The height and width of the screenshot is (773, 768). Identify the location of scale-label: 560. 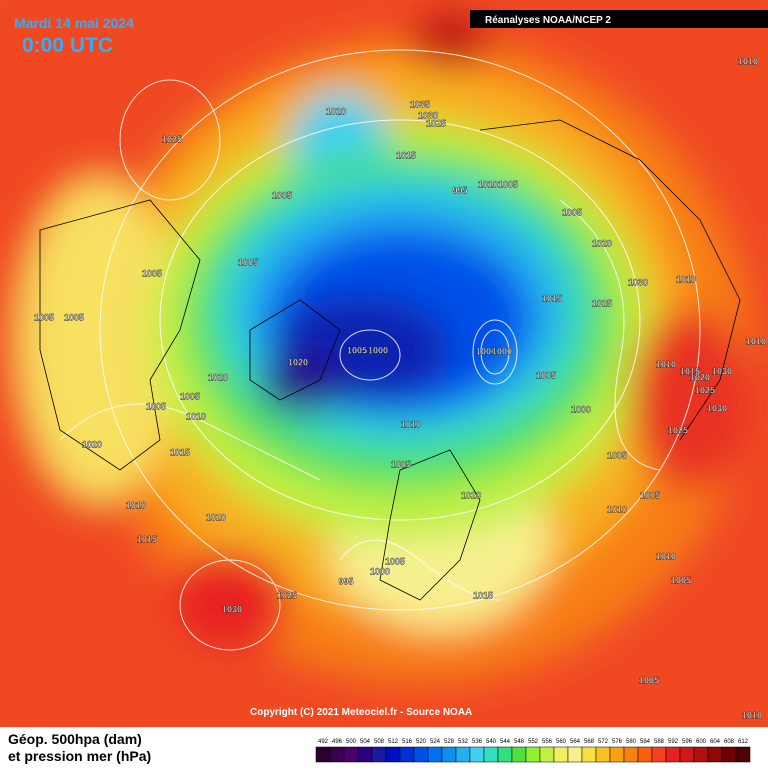
(561, 742).